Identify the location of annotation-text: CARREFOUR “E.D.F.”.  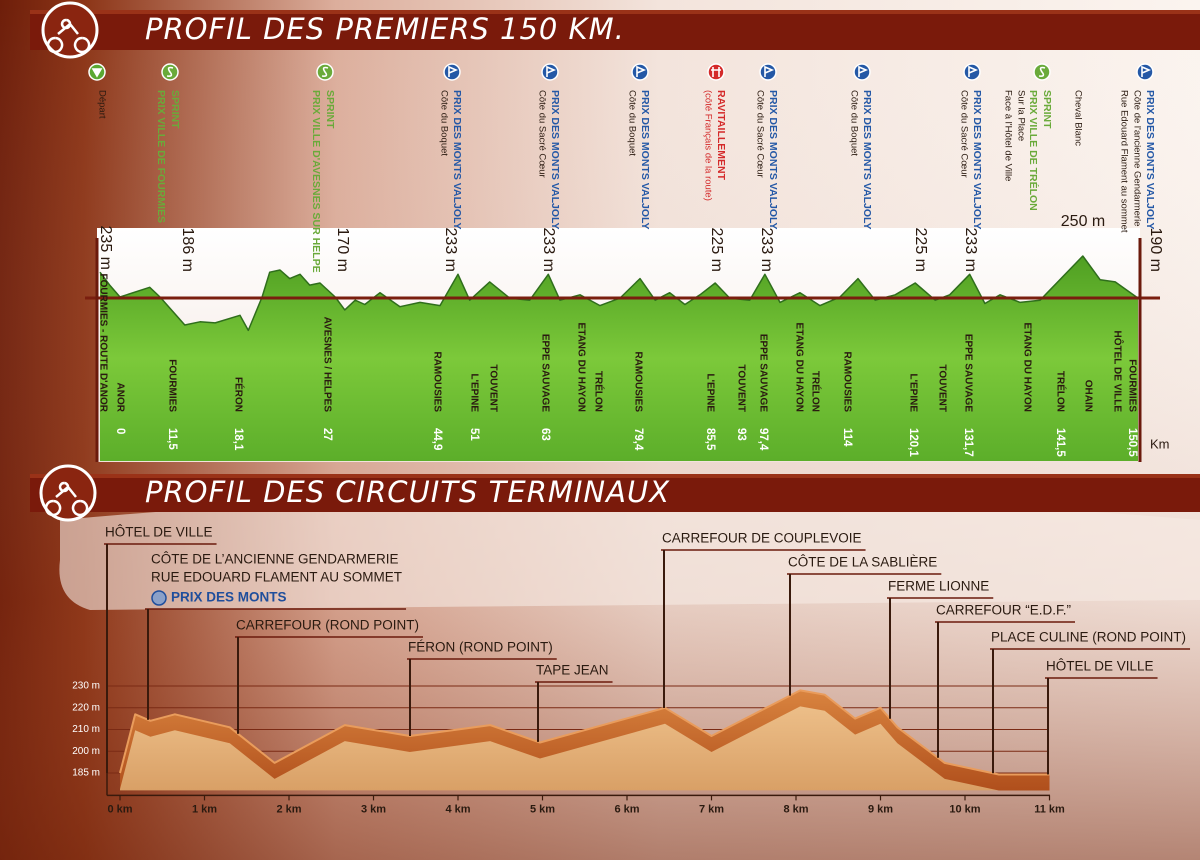
(1003, 610).